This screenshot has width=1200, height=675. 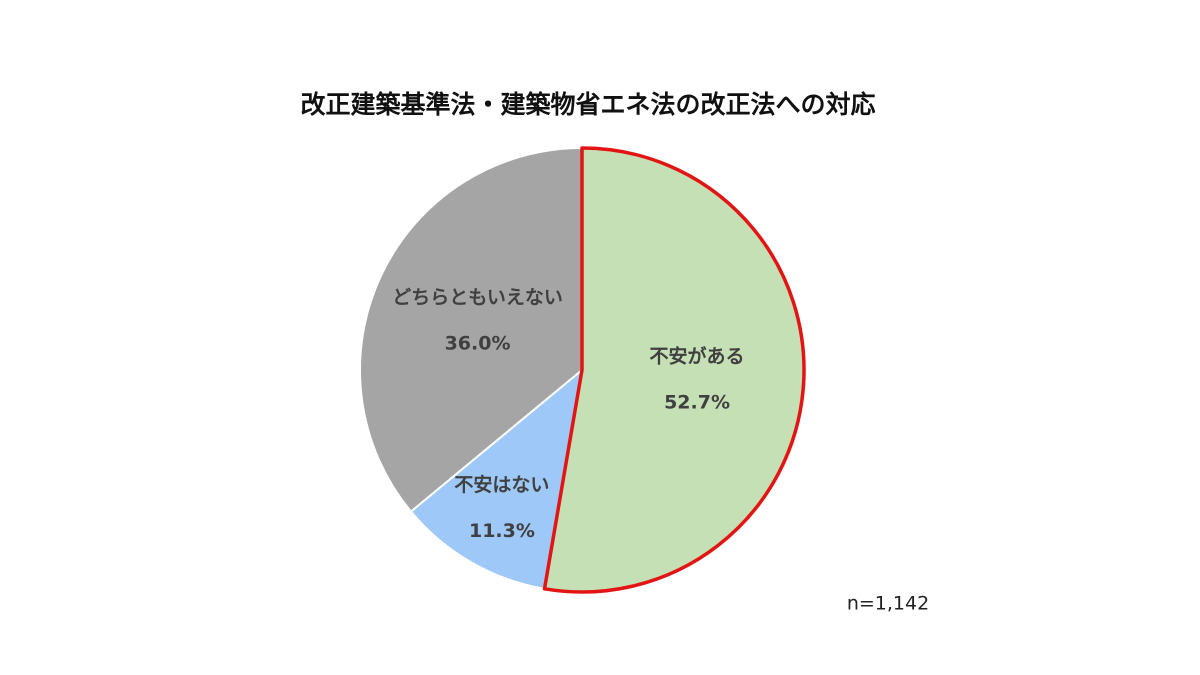 I want to click on chart-title: 改正建築基準法・建築物省エネ法の改正法への対応, so click(x=587, y=104).